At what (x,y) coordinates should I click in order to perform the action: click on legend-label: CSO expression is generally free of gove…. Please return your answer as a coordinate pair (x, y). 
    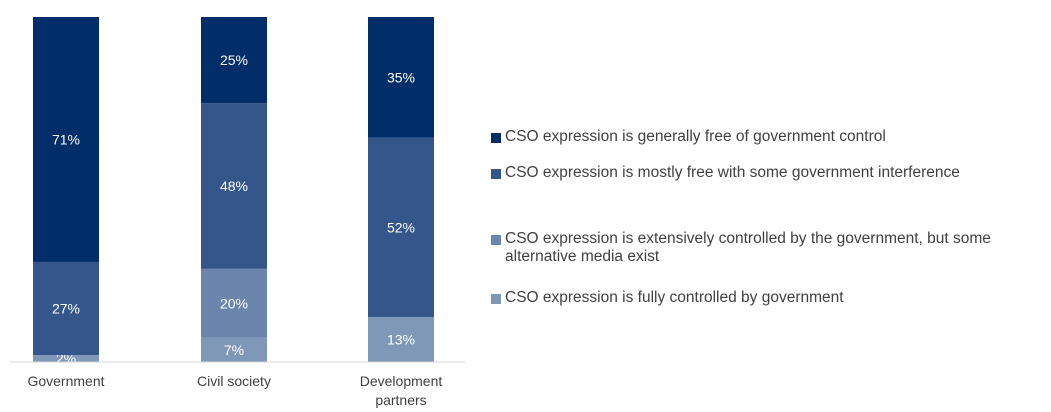
    Looking at the image, I should click on (695, 136).